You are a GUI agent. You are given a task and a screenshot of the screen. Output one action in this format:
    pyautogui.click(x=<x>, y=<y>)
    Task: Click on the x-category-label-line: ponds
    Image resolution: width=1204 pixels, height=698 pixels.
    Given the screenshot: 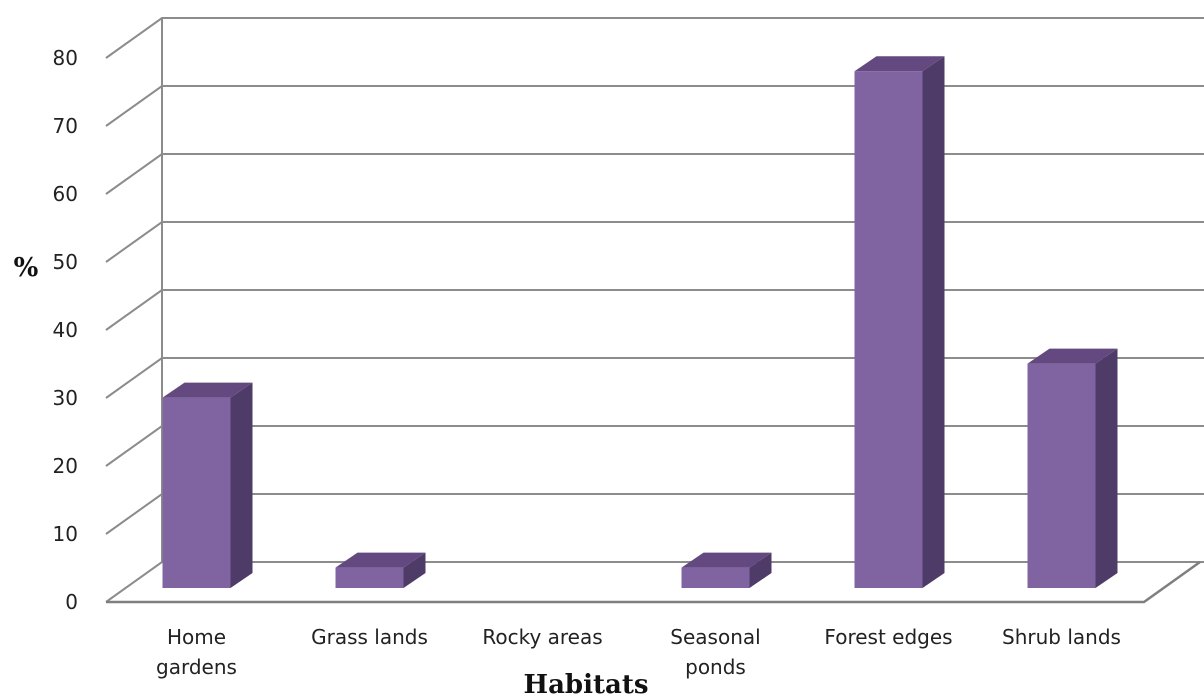 What is the action you would take?
    pyautogui.click(x=715, y=667)
    